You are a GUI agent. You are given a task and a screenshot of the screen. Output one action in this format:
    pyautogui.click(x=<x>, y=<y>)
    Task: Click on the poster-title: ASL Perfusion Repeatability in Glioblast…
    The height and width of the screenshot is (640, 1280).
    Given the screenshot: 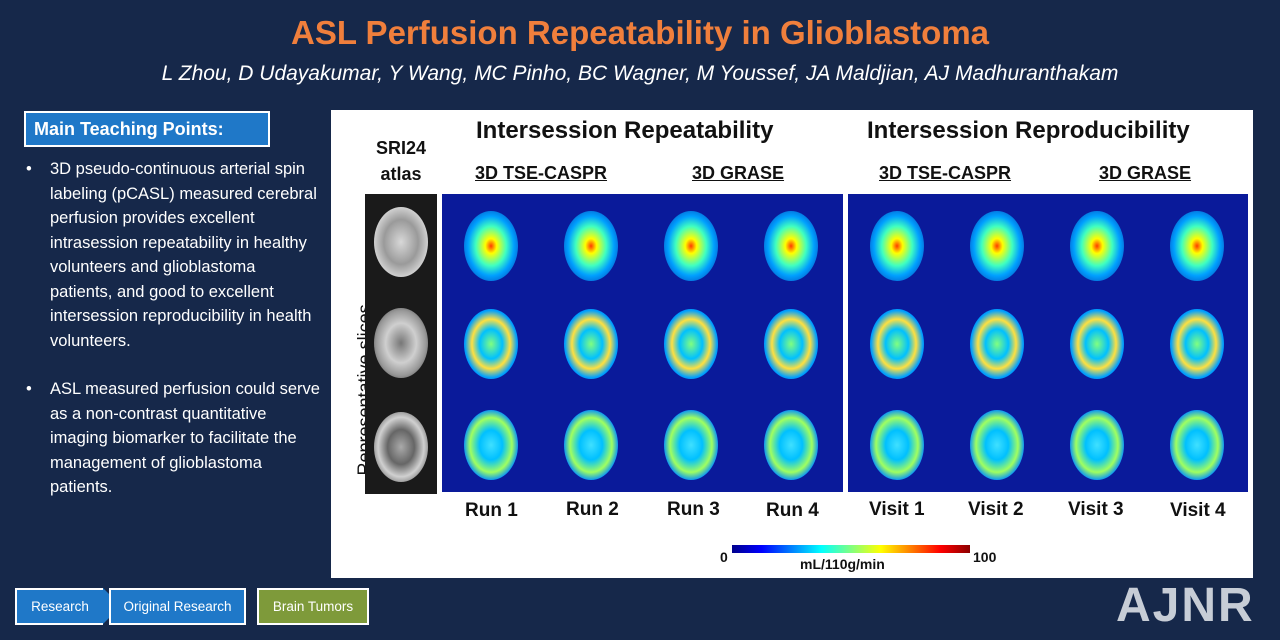 What is the action you would take?
    pyautogui.click(x=640, y=32)
    